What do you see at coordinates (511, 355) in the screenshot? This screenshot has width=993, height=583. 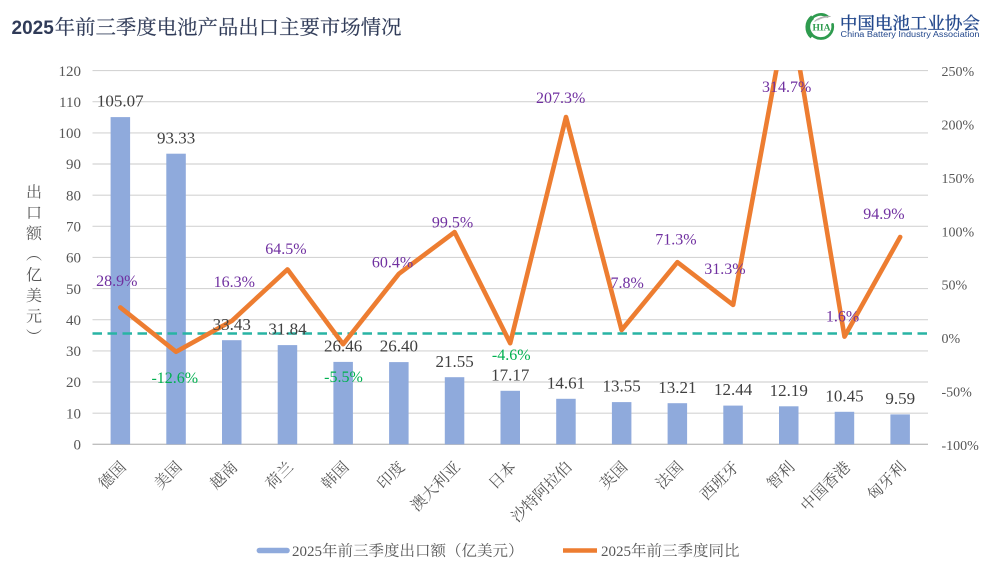 I see `svg-text: -4.6%` at bounding box center [511, 355].